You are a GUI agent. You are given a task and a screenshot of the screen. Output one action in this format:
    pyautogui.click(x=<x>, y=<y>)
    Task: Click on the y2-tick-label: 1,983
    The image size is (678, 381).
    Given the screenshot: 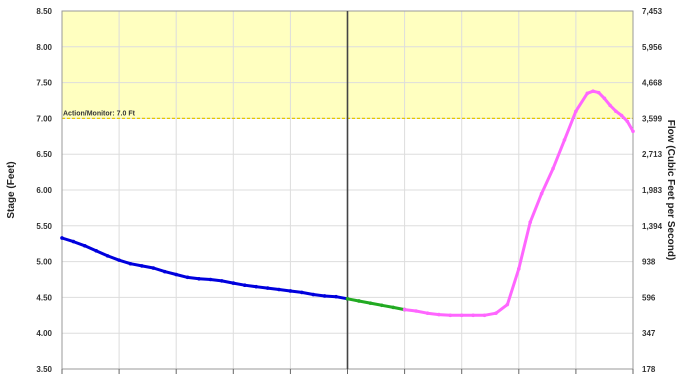 What is the action you would take?
    pyautogui.click(x=652, y=190)
    